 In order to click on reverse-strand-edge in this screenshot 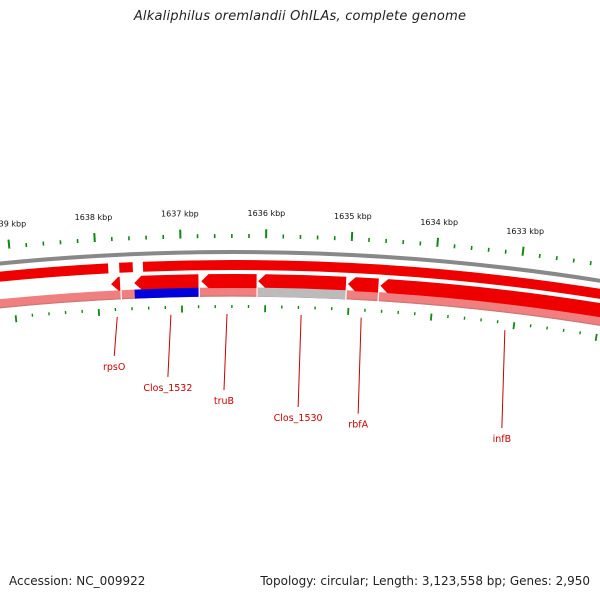, I will do `click(300, 310)`.